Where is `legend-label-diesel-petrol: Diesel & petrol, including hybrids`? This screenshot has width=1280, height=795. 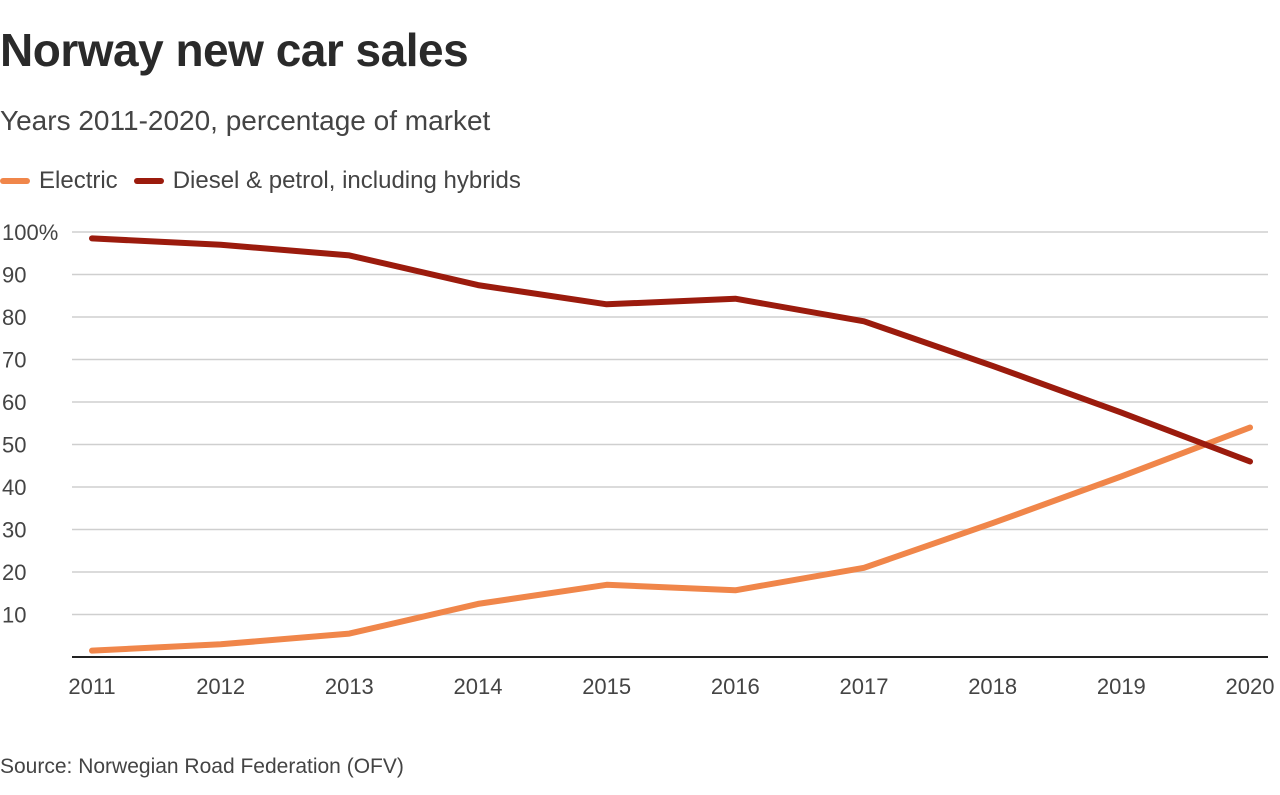
legend-label-diesel-petrol: Diesel & petrol, including hybrids is located at coordinates (346, 180).